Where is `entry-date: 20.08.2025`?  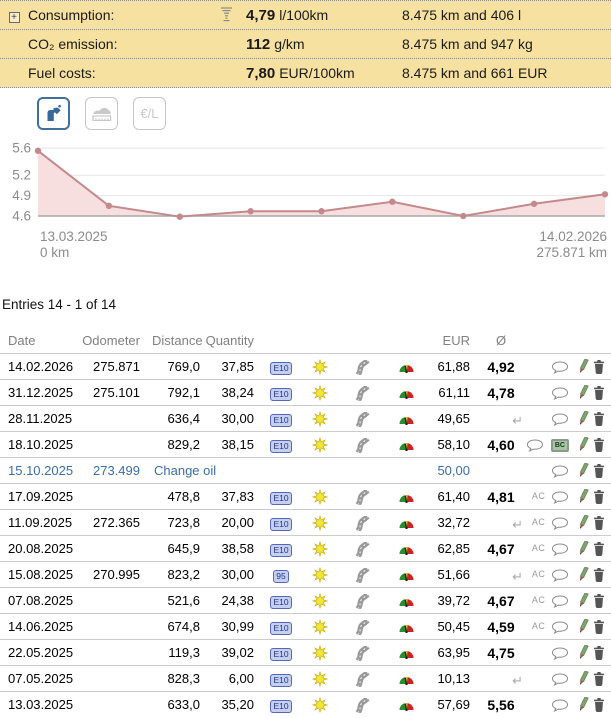 entry-date: 20.08.2025 is located at coordinates (40, 548).